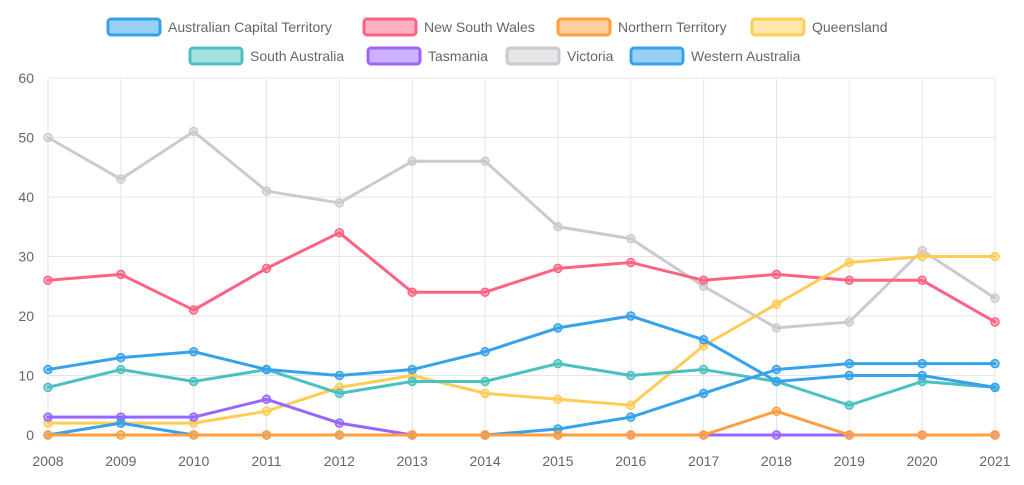  Describe the element at coordinates (484, 461) in the screenshot. I see `x-tick-label: 2014` at that location.